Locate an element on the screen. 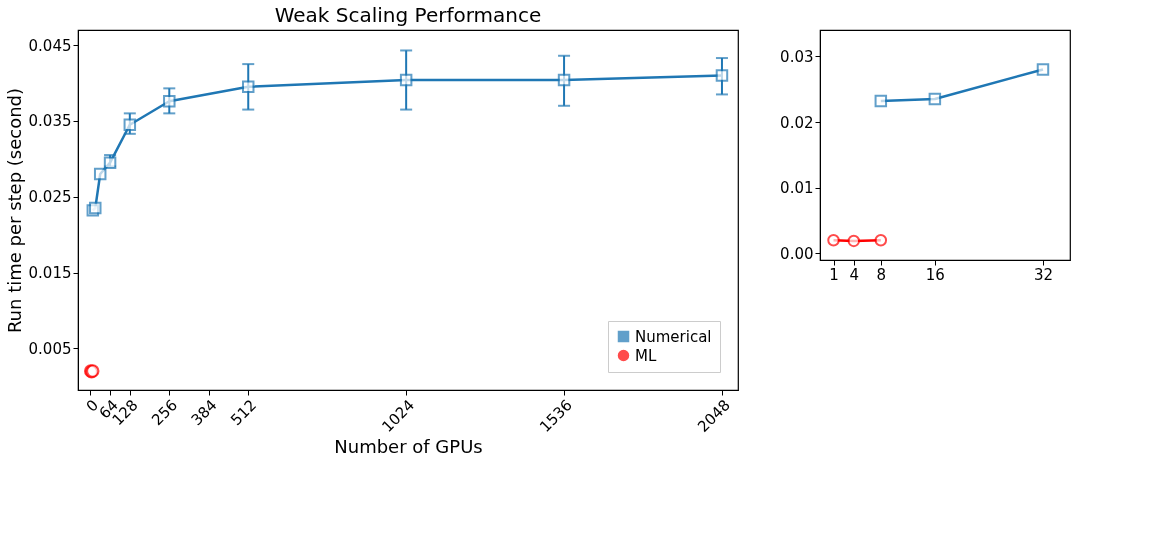 Image resolution: width=1158 pixels, height=558 pixels. y-tick-label: 0.025 is located at coordinates (50, 197).